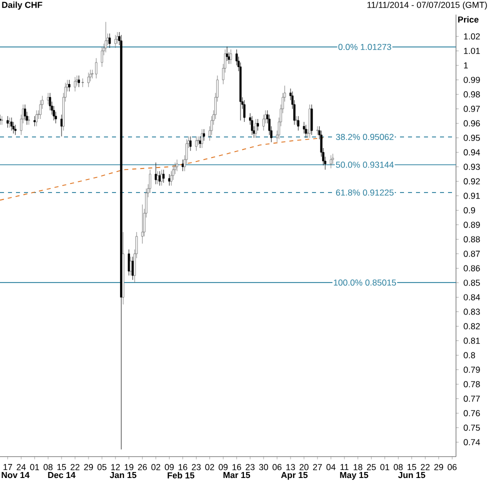 This screenshot has height=502, width=493. Describe the element at coordinates (472, 283) in the screenshot. I see `y-tick-label: 0.85` at that location.